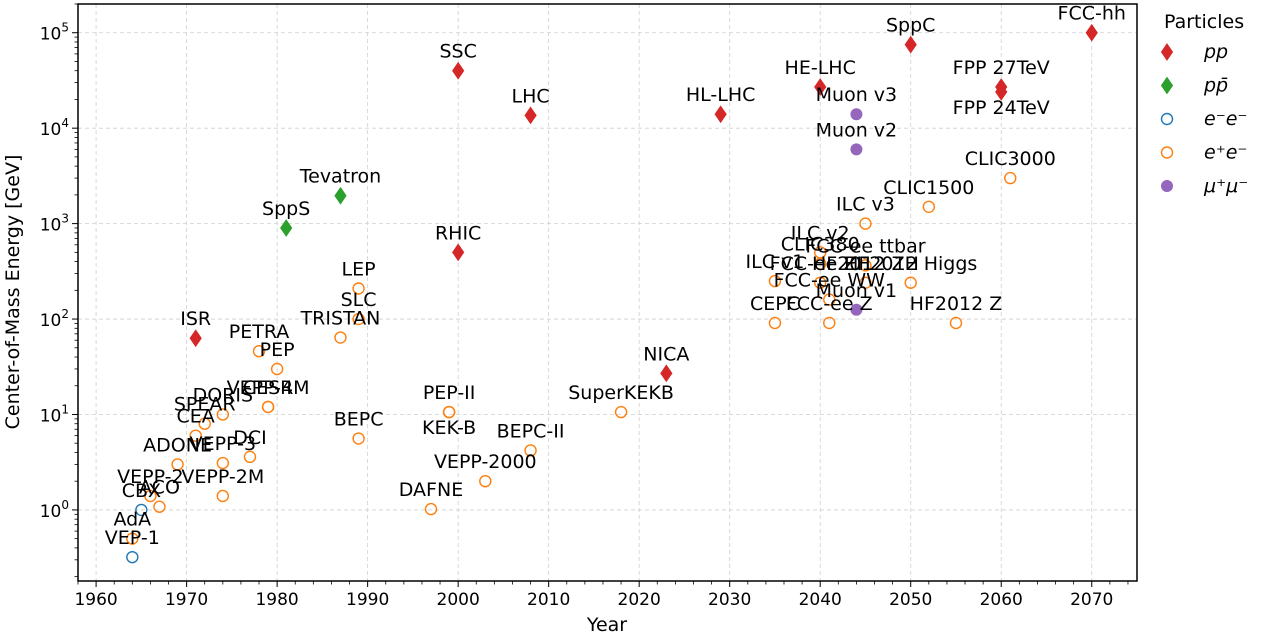 The height and width of the screenshot is (644, 1280). What do you see at coordinates (196, 417) in the screenshot?
I see `point-label-cea: CEA` at bounding box center [196, 417].